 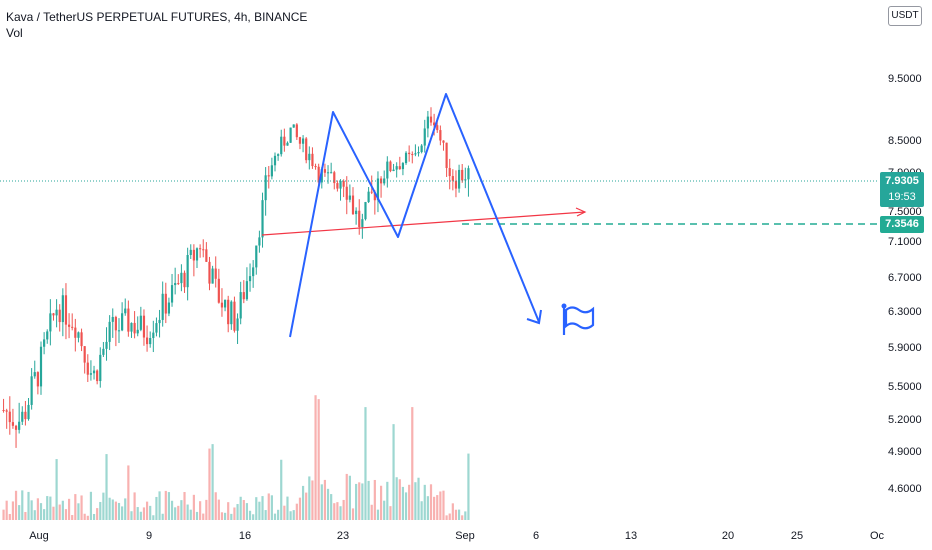 I want to click on time-tick-label: Aug, so click(x=39, y=536).